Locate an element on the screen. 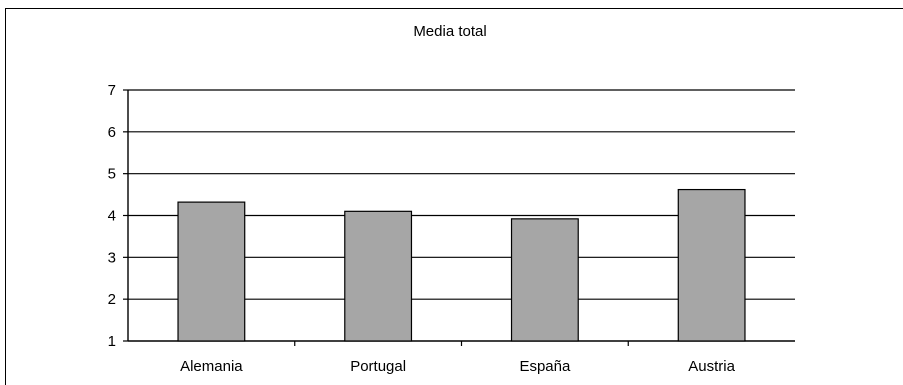 Image resolution: width=903 pixels, height=385 pixels. bar-alemania is located at coordinates (211, 271).